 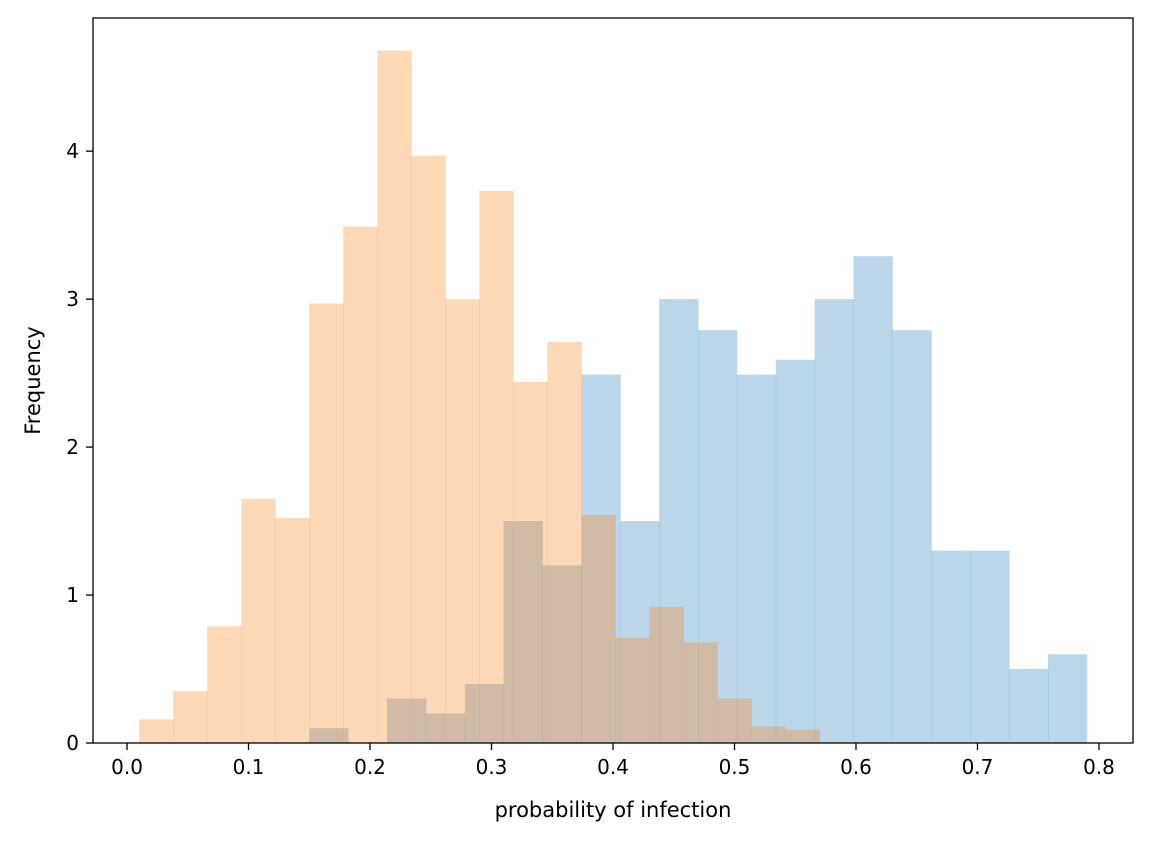 What do you see at coordinates (613, 767) in the screenshot?
I see `x-tick-label-4: 0.4` at bounding box center [613, 767].